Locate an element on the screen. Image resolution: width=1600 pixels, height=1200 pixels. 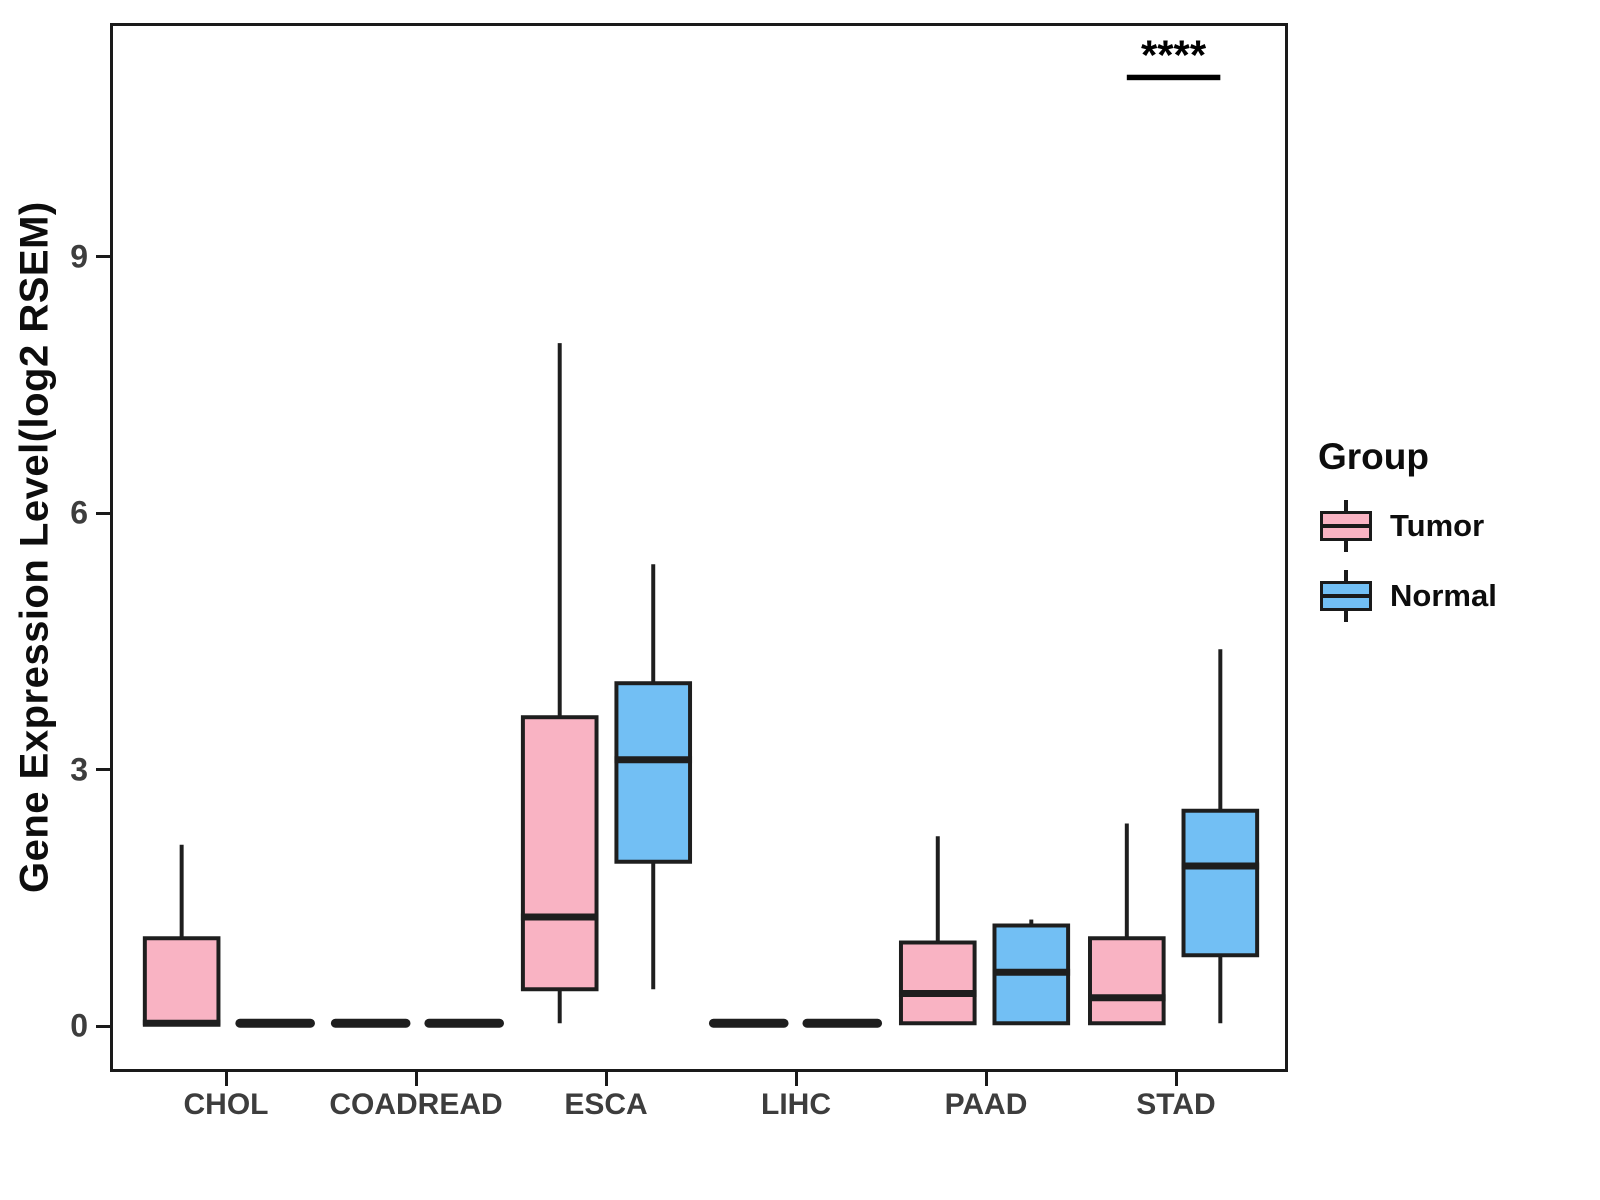
legend-entry-normal: Normal is located at coordinates (1453, 596).